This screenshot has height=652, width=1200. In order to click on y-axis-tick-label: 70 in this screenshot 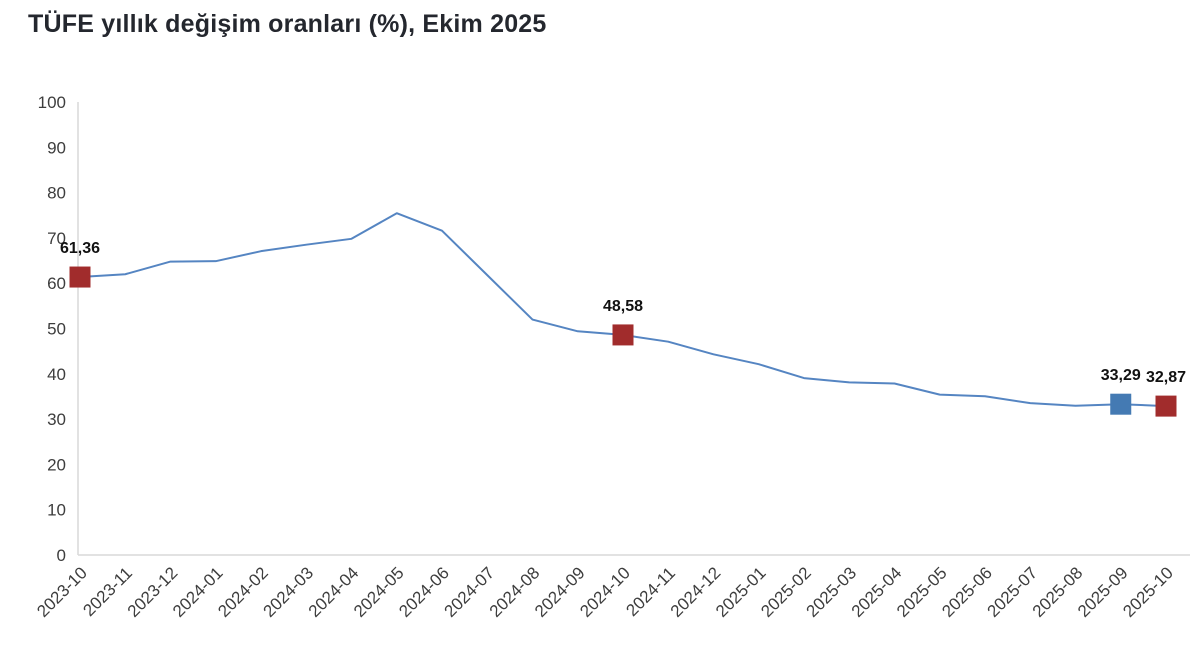, I will do `click(56, 238)`.